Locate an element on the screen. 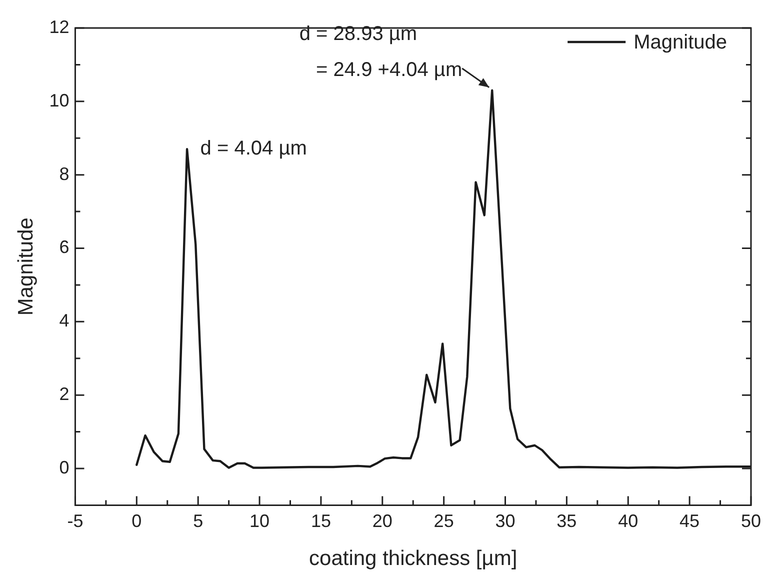 The width and height of the screenshot is (767, 580). y-axis-title: Magnitude is located at coordinates (26, 267).